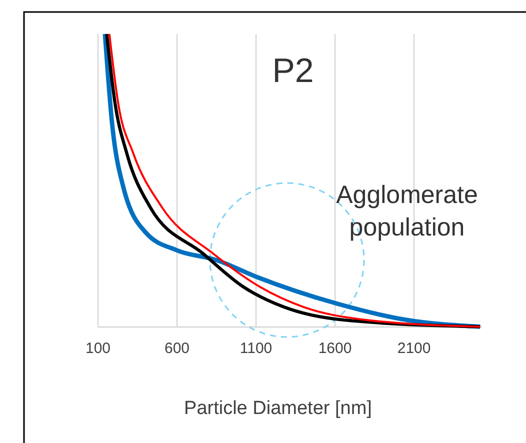 The image size is (526, 443). I want to click on x-tick-label: 1100, so click(256, 348).